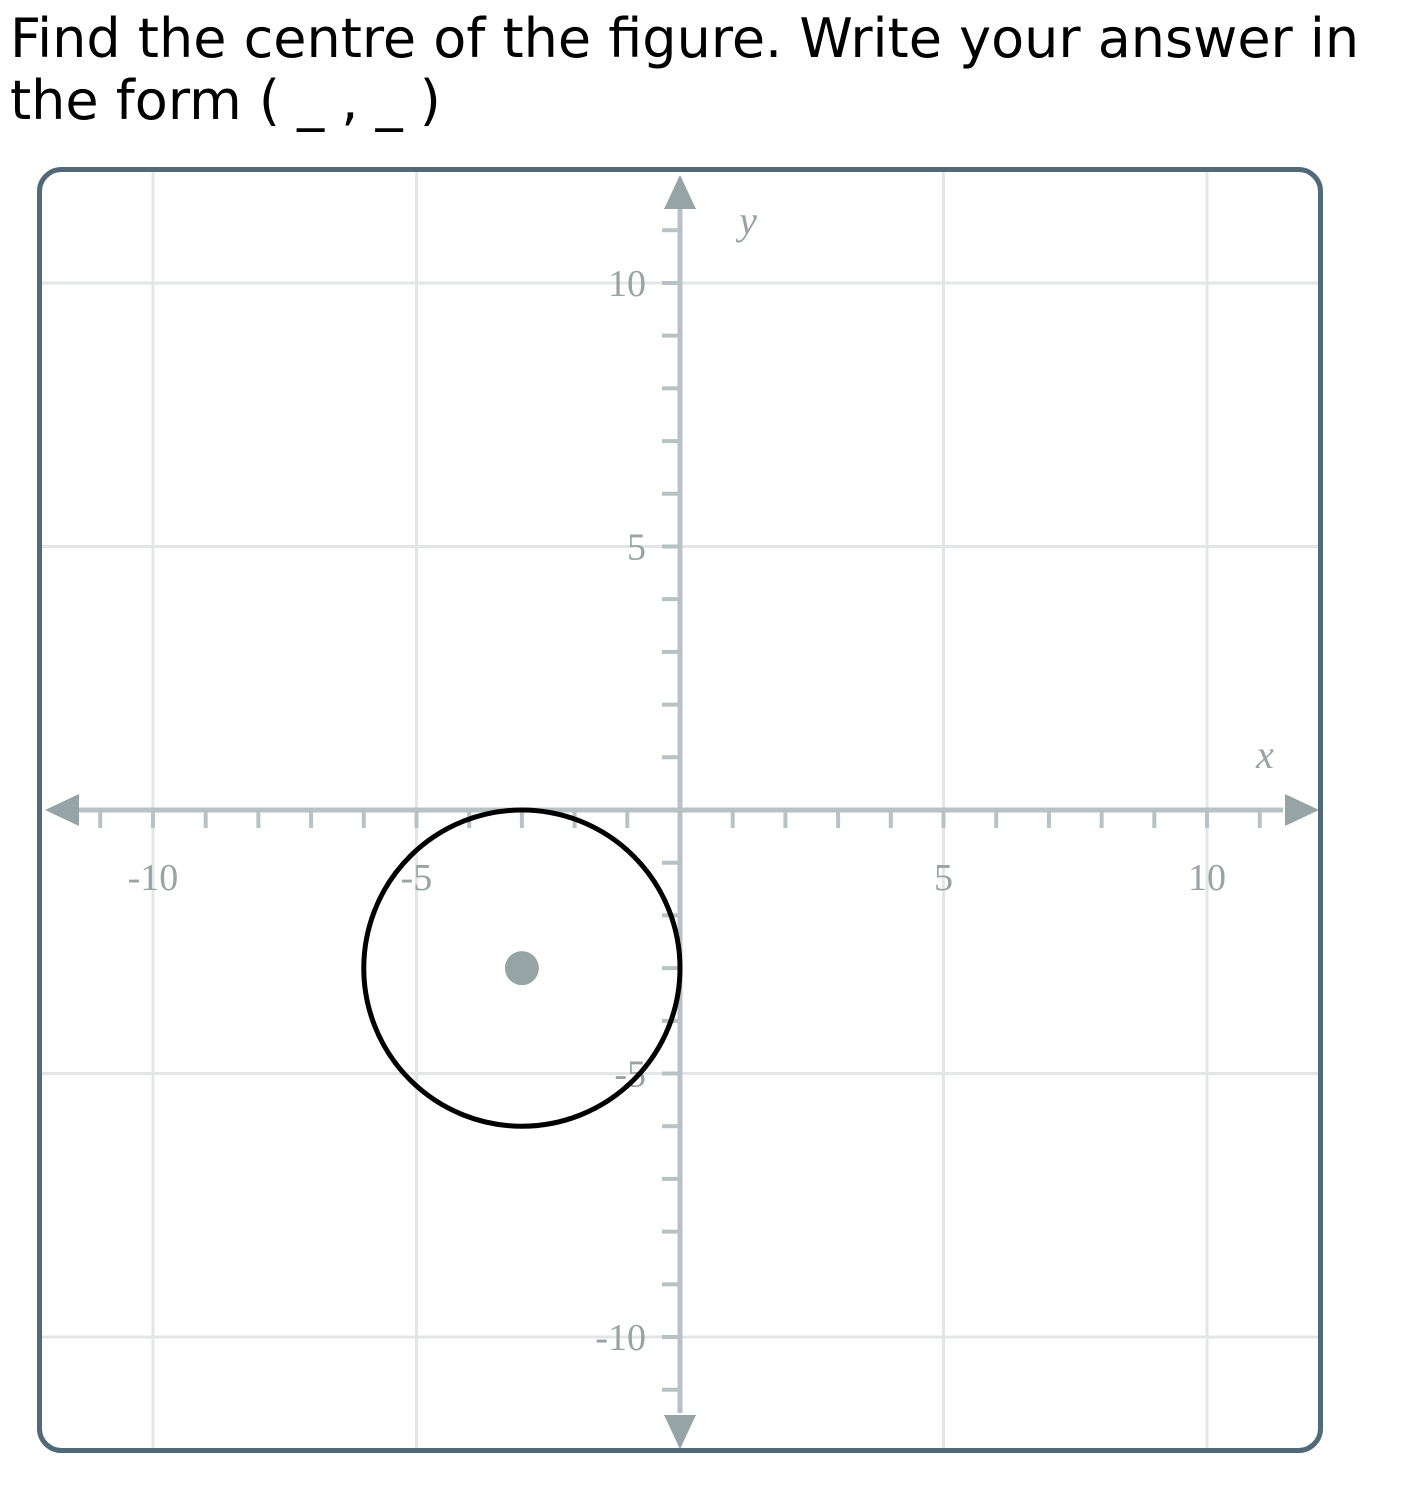  I want to click on y-tick-label: 10, so click(627, 284).